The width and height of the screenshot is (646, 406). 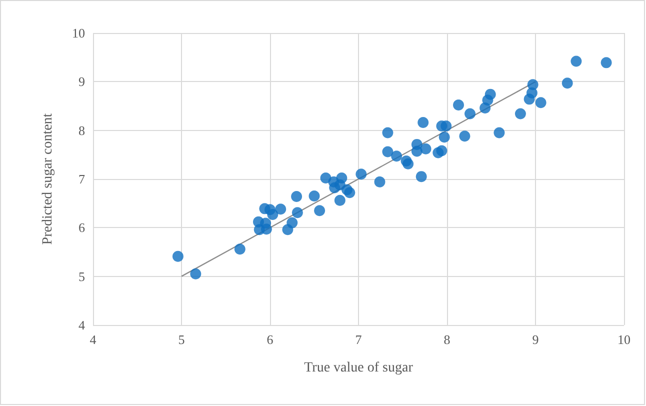 What do you see at coordinates (447, 339) in the screenshot?
I see `x-tick-label: 8` at bounding box center [447, 339].